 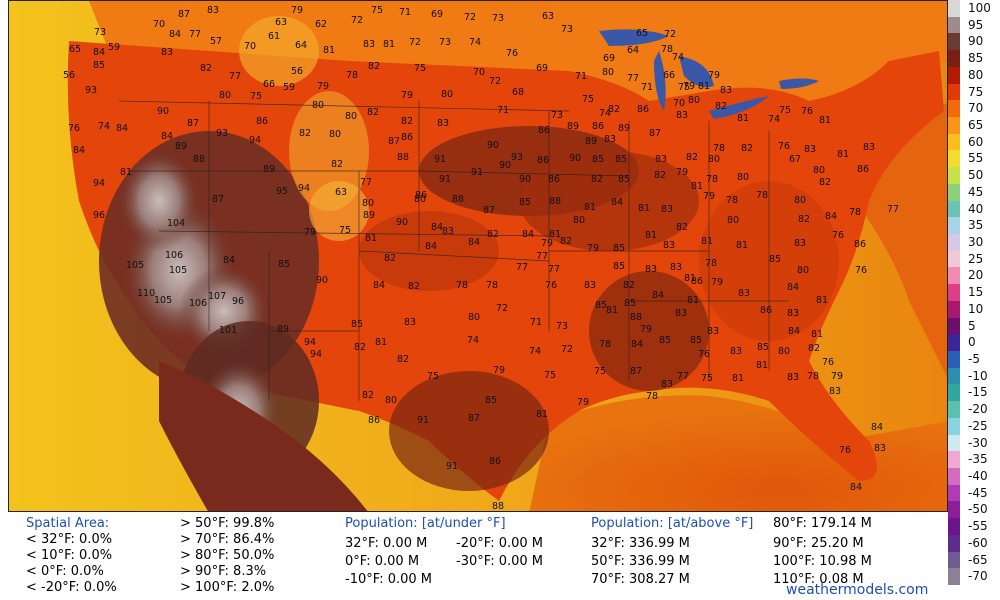 I want to click on temperature-value: 59, so click(x=114, y=47).